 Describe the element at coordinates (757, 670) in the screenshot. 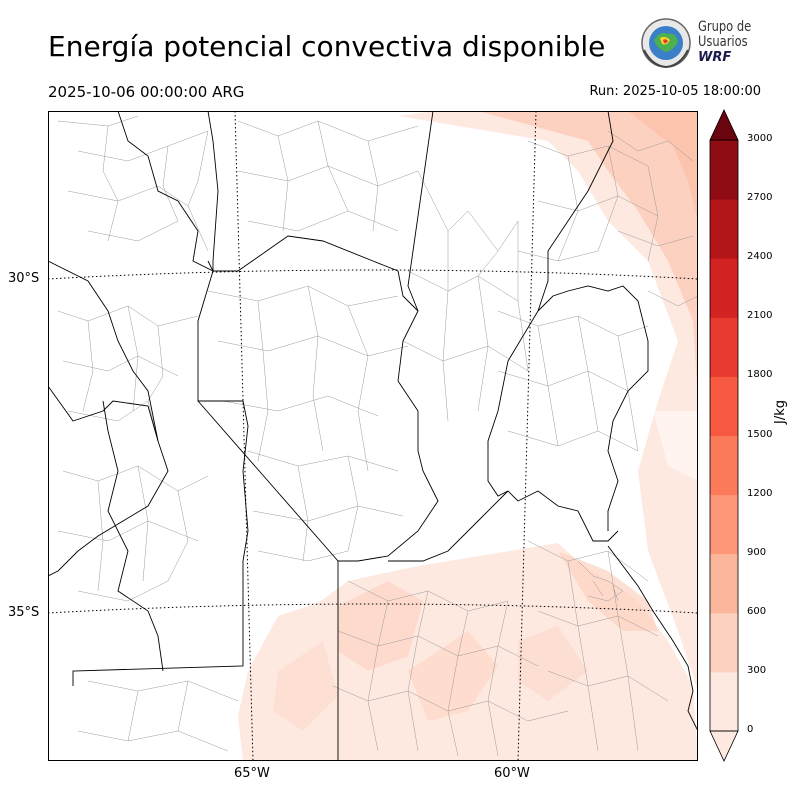

I see `colorbar-tick-label: 300` at that location.